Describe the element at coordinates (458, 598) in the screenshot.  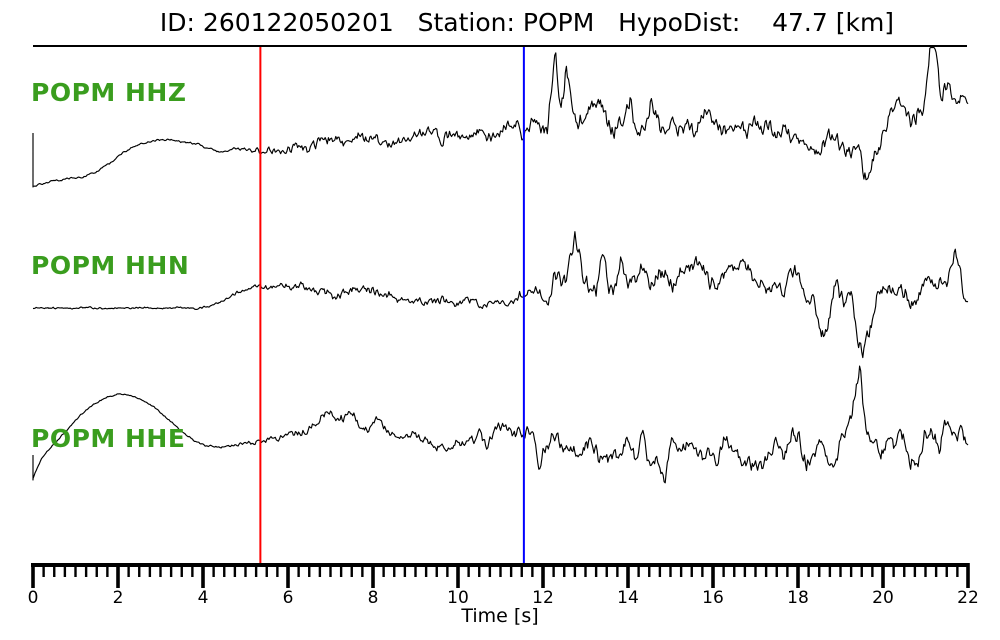
I see `x-tick-label: 10` at that location.